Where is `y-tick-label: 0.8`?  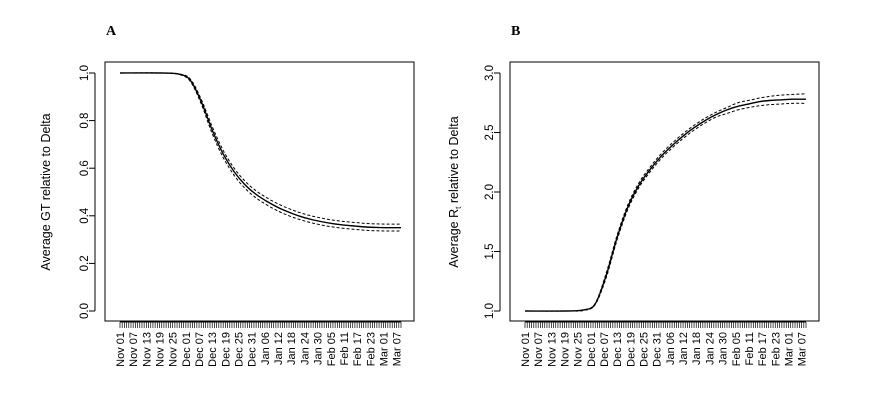
y-tick-label: 0.8 is located at coordinates (85, 121).